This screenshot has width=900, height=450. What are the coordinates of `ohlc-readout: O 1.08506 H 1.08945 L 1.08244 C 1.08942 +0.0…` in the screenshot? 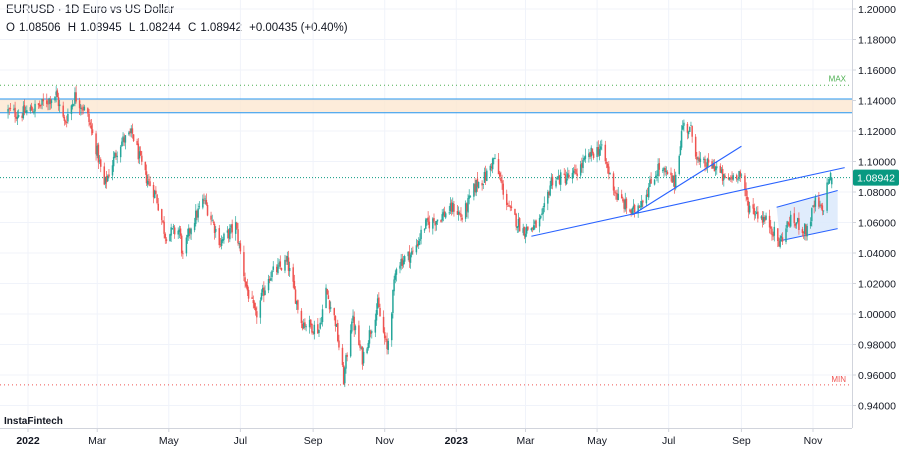 It's located at (179, 28).